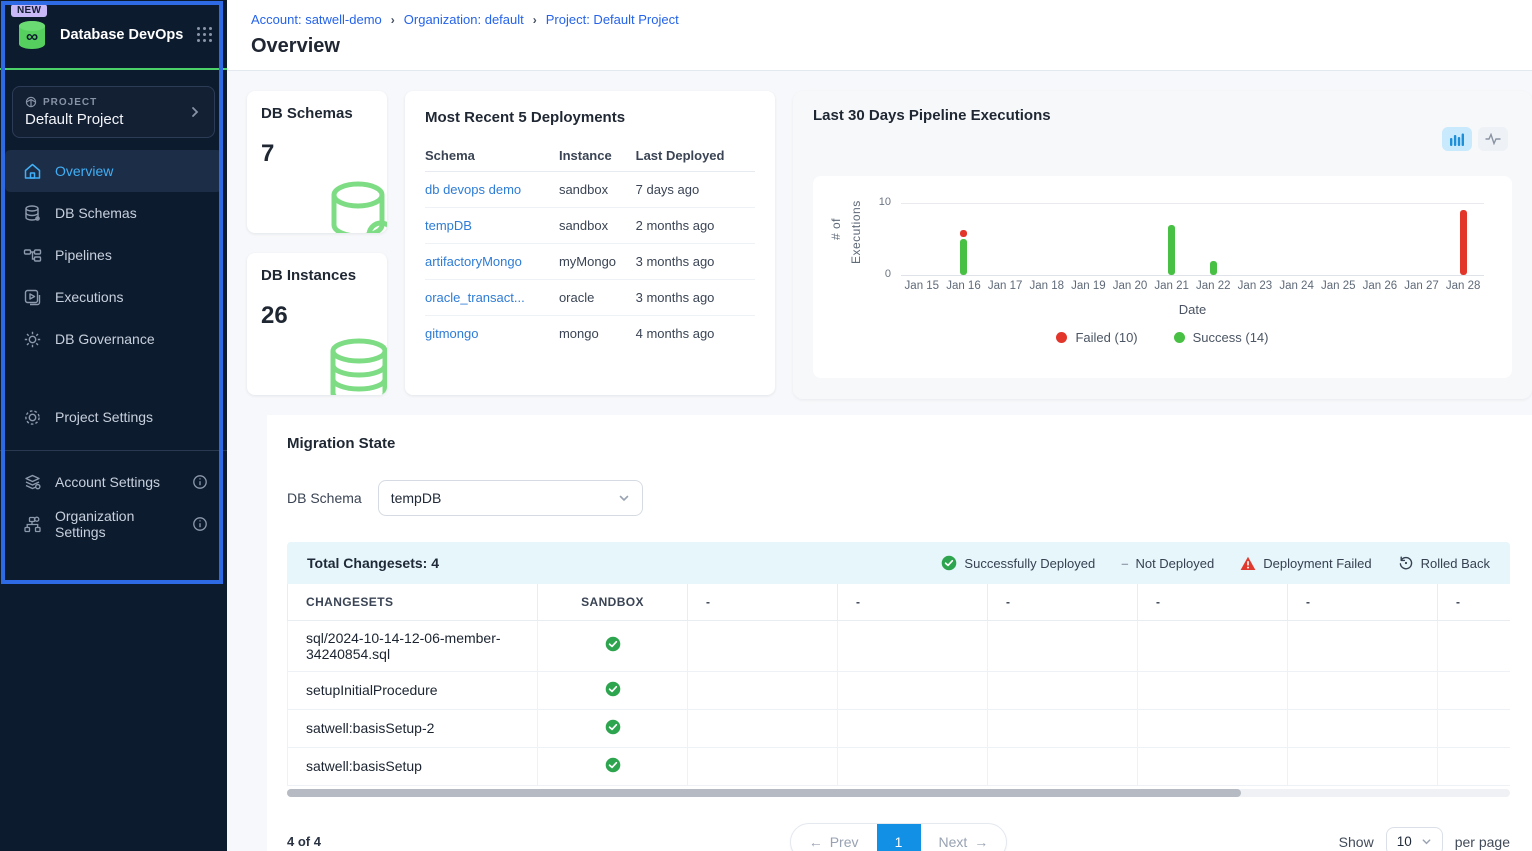 The height and width of the screenshot is (851, 1532). What do you see at coordinates (510, 498) in the screenshot?
I see `db-schema-select: tempDB` at bounding box center [510, 498].